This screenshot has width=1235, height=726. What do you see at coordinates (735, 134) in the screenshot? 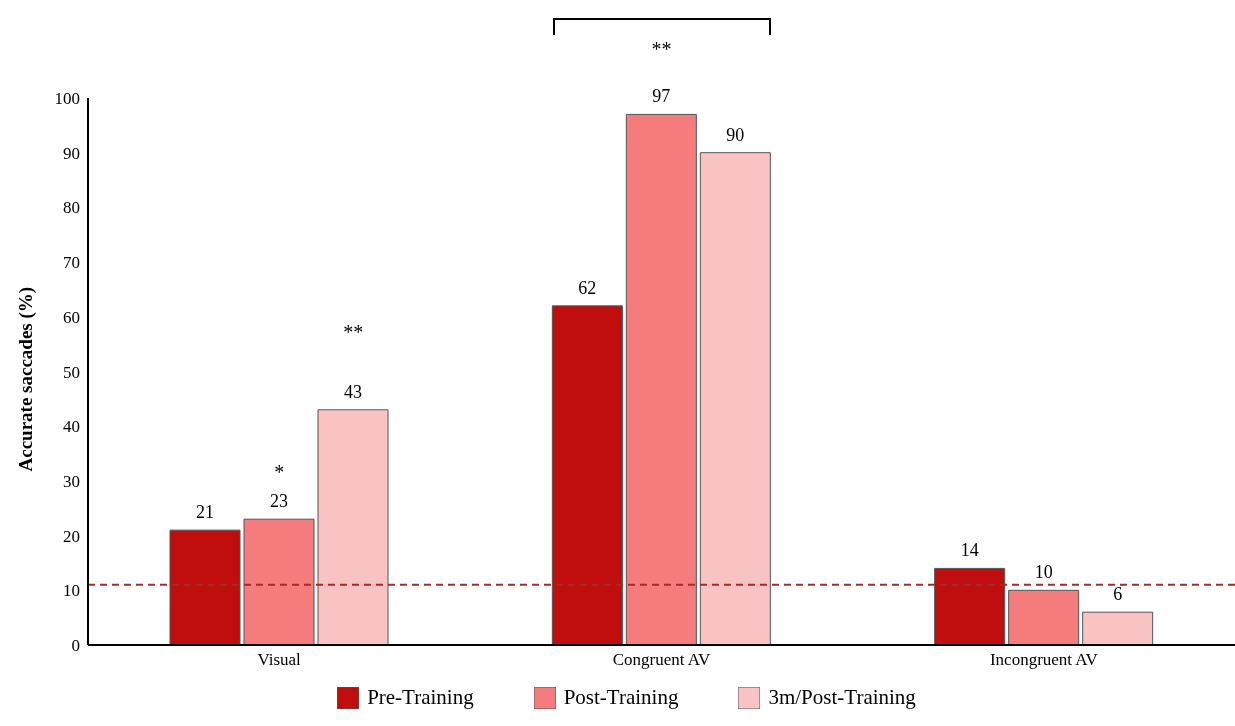
I see `data-label: 90` at bounding box center [735, 134].